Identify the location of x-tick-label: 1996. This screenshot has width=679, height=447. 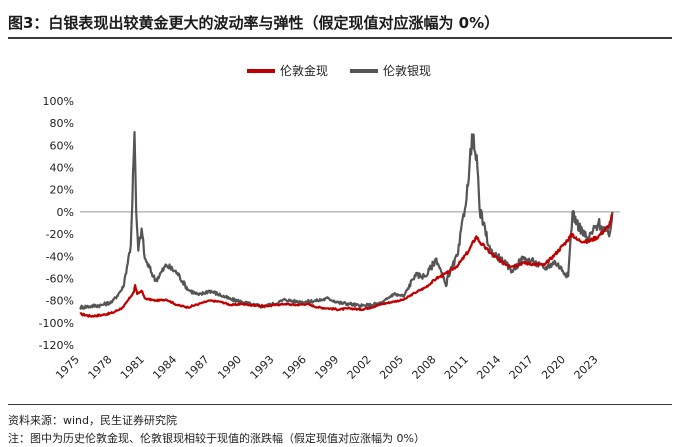
(294, 367).